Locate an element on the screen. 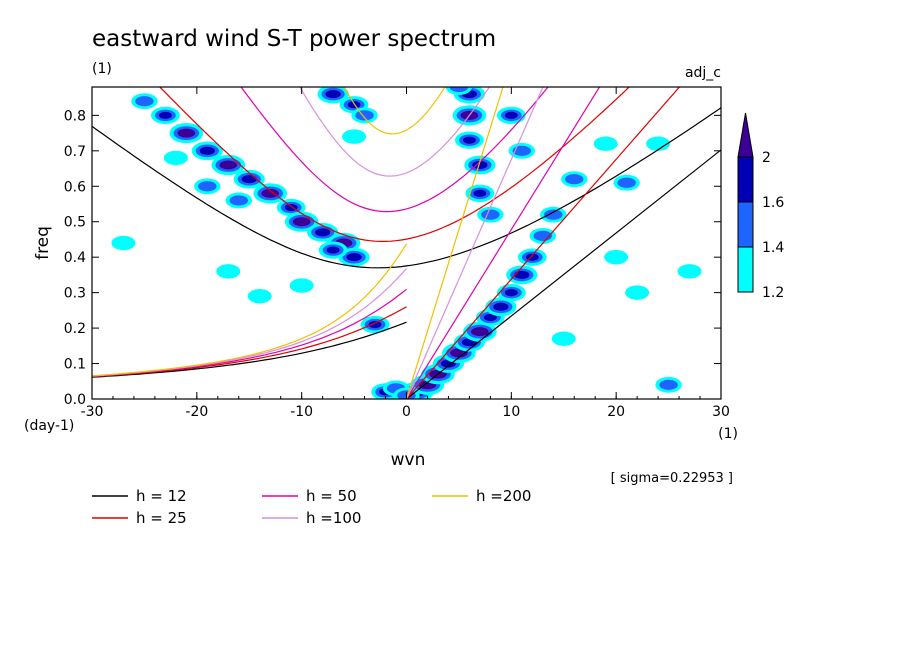  colorbar-label: 2 is located at coordinates (766, 158).